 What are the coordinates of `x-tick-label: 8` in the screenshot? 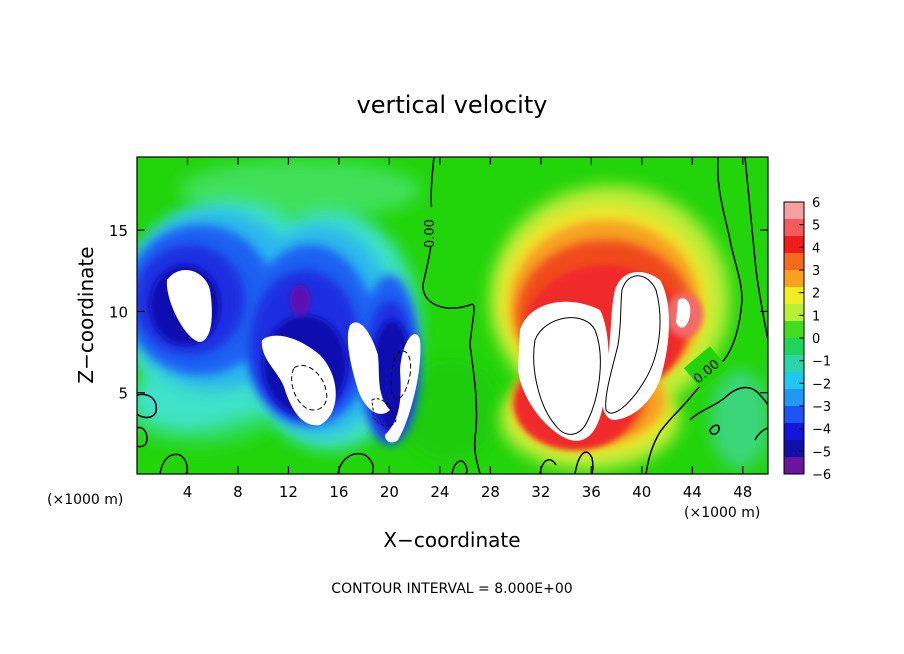 It's located at (238, 492).